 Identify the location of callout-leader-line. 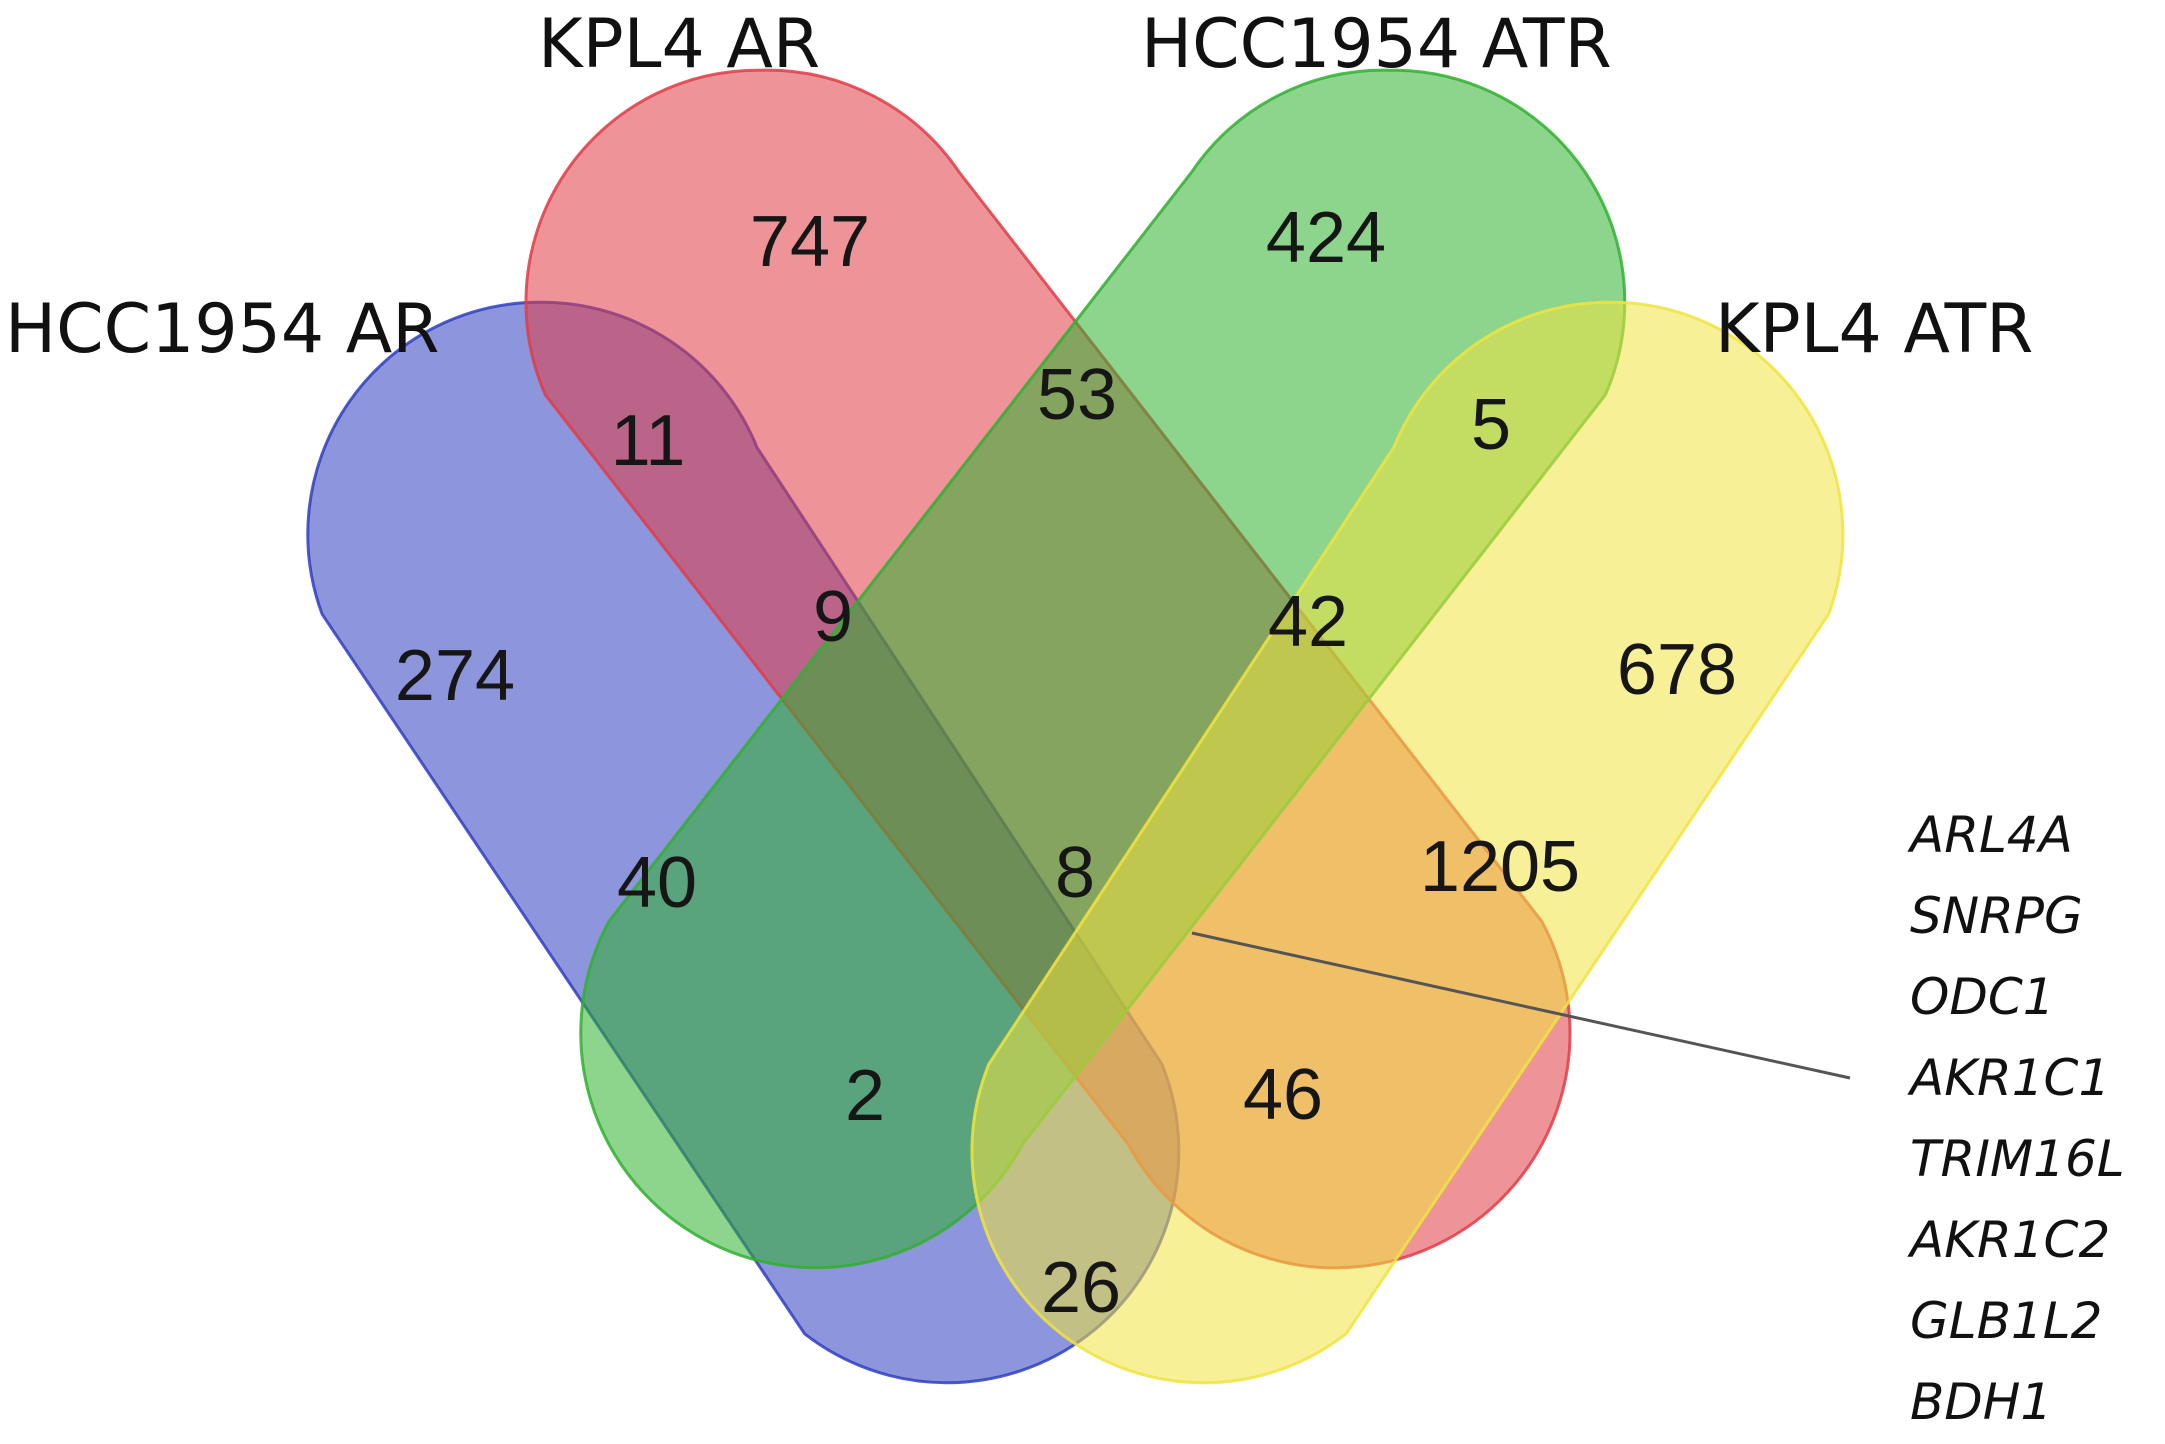
(1521, 1005).